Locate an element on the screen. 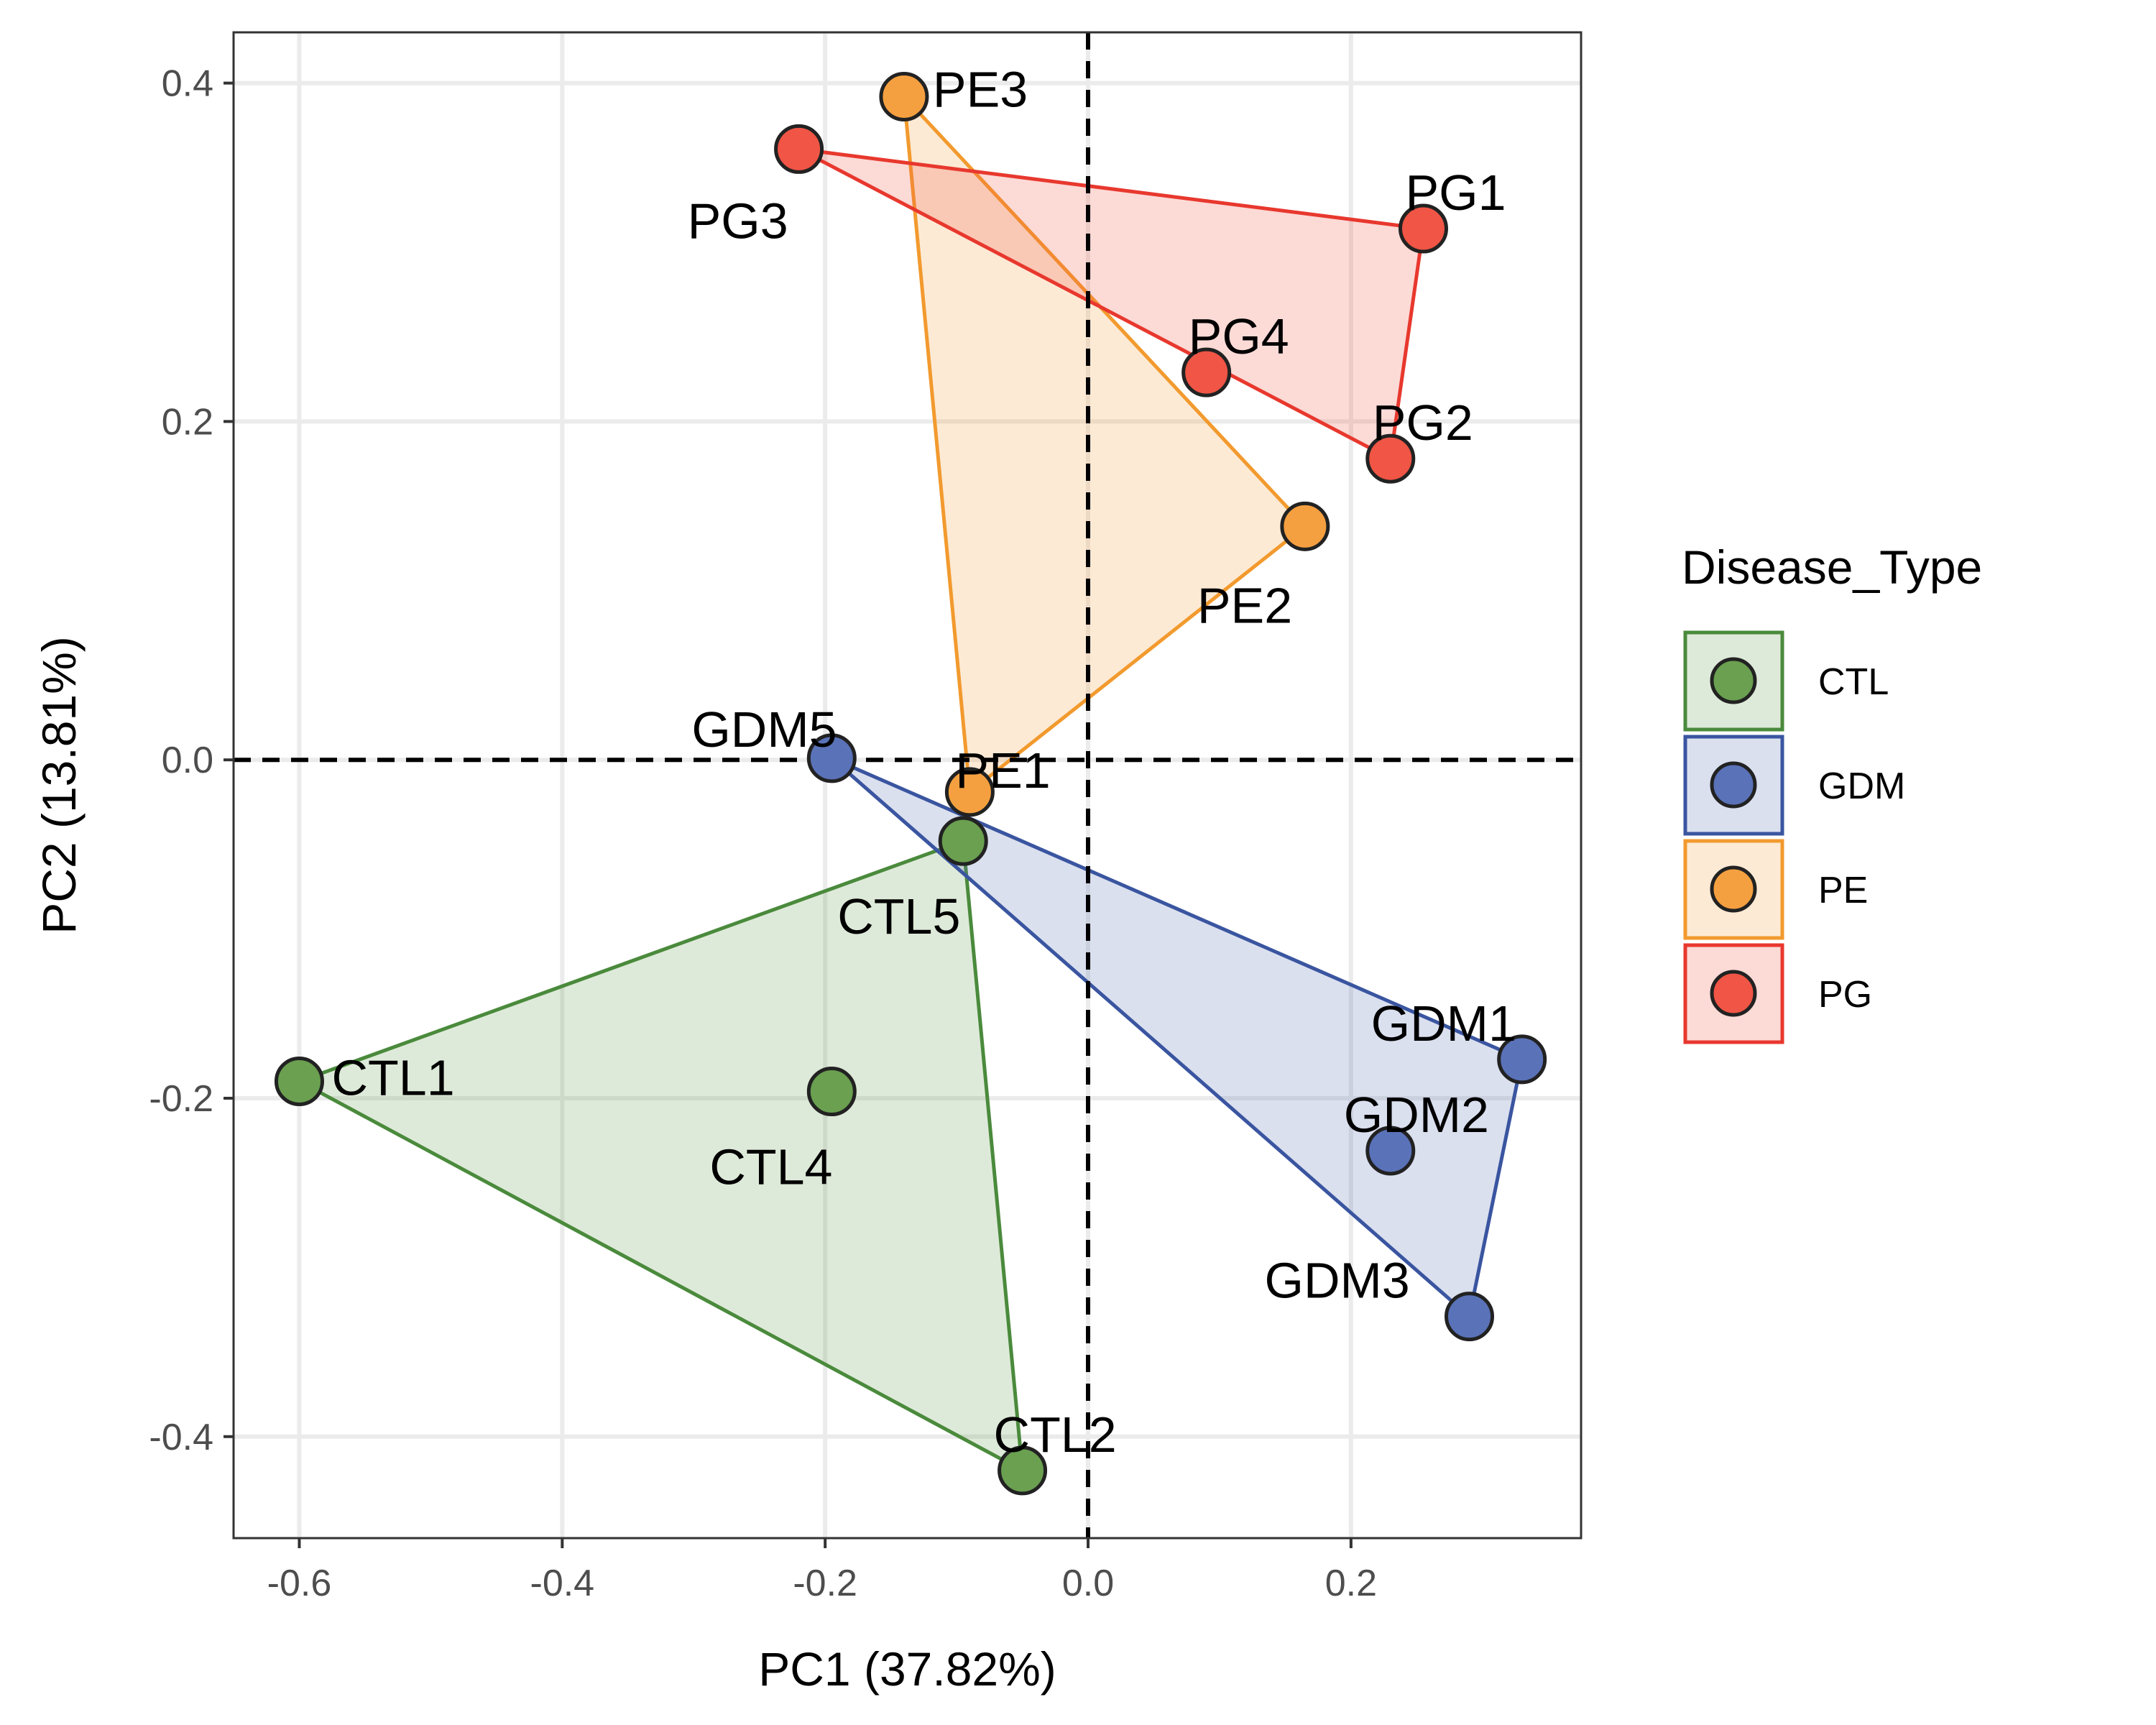 The width and height of the screenshot is (2156, 1725). point-ctl4 is located at coordinates (831, 1092).